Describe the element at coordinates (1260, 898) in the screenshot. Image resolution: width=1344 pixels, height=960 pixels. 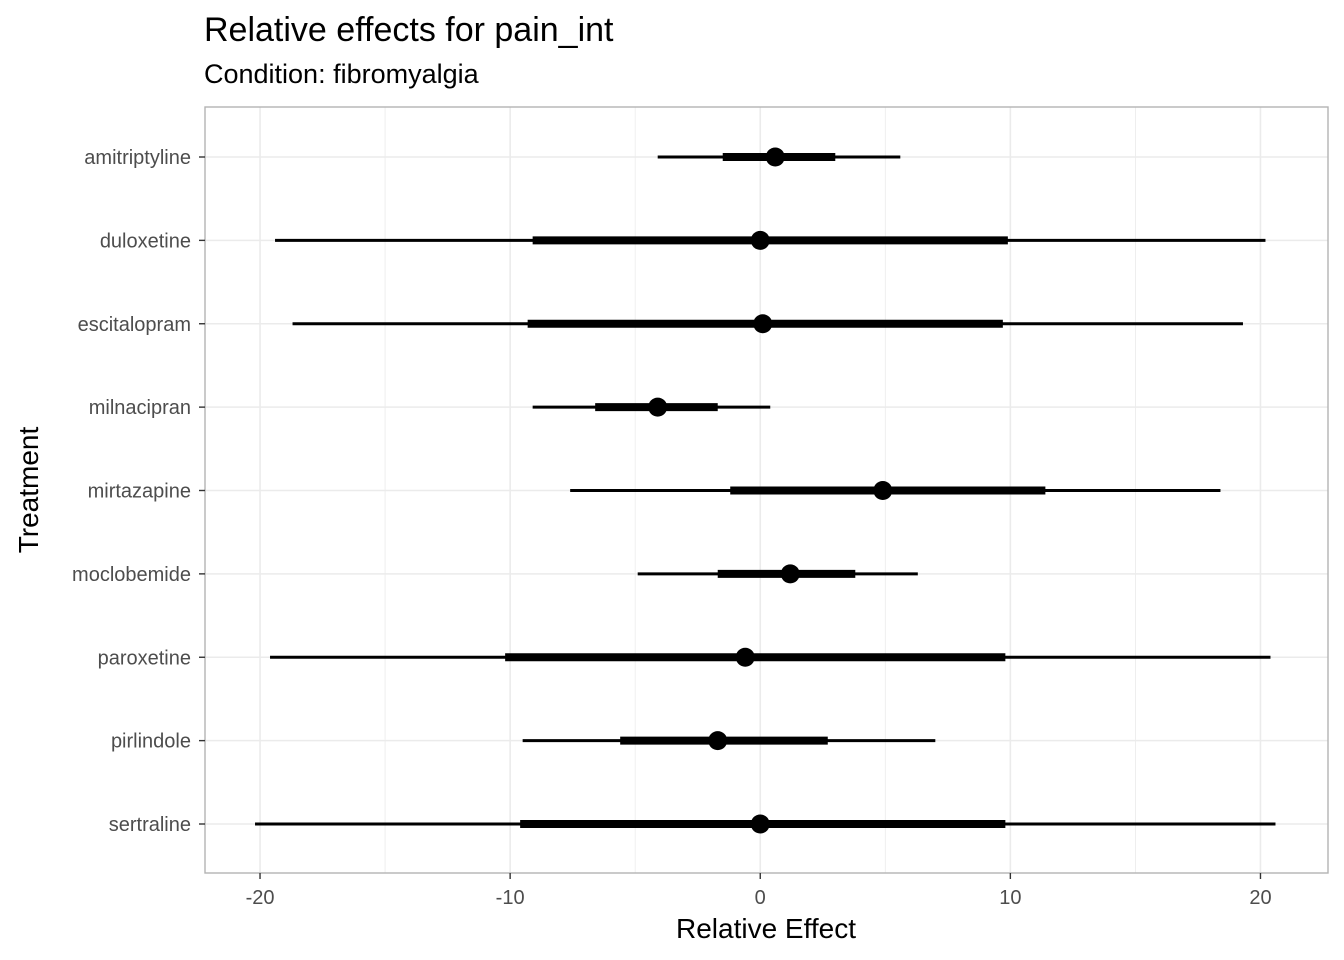
I see `x-tick-label: 20` at that location.